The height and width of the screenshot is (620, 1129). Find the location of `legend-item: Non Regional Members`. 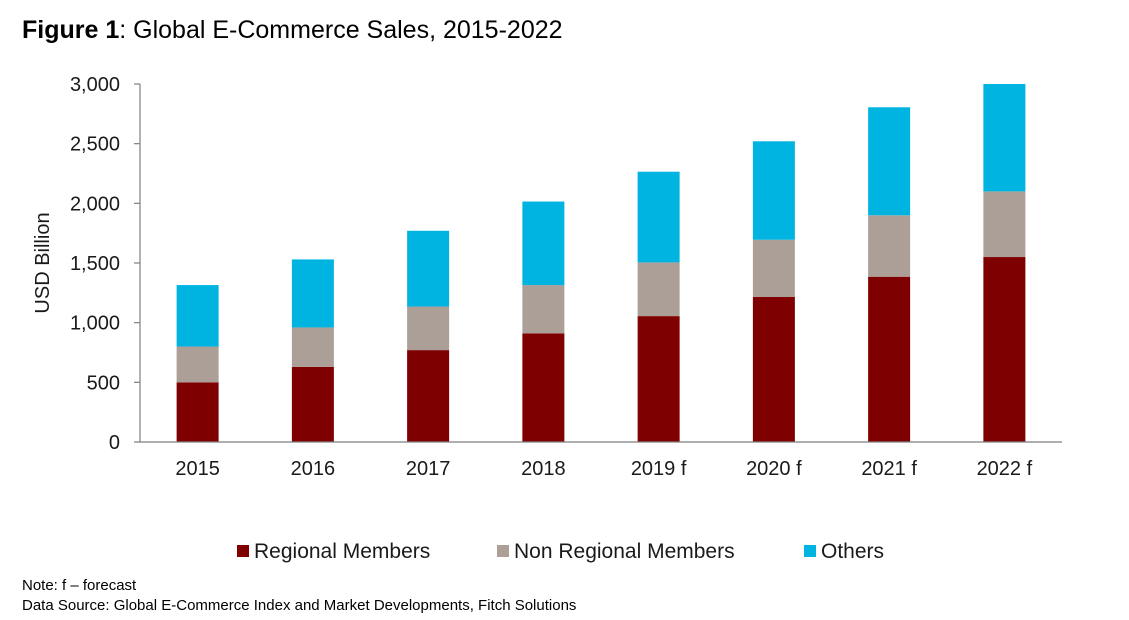

legend-item: Non Regional Members is located at coordinates (616, 551).